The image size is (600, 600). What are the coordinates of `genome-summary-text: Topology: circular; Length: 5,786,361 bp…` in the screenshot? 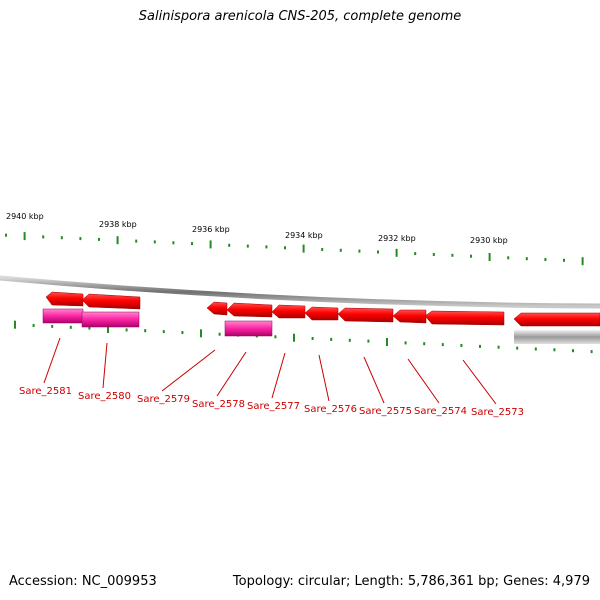 It's located at (411, 581).